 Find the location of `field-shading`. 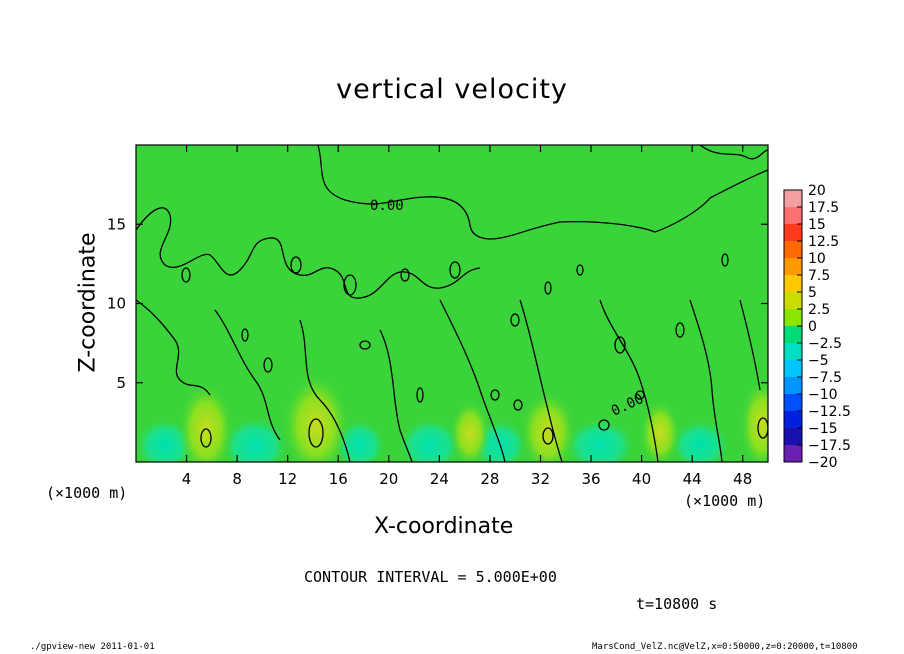

field-shading is located at coordinates (452, 415).